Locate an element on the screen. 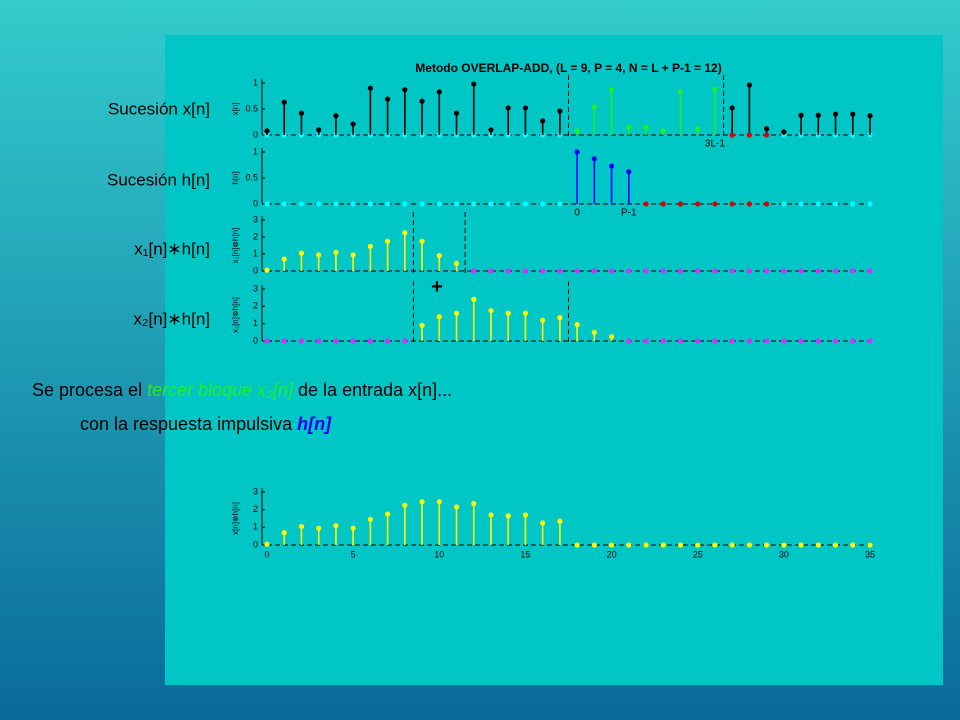  x-tick-label: 0 is located at coordinates (266, 554).